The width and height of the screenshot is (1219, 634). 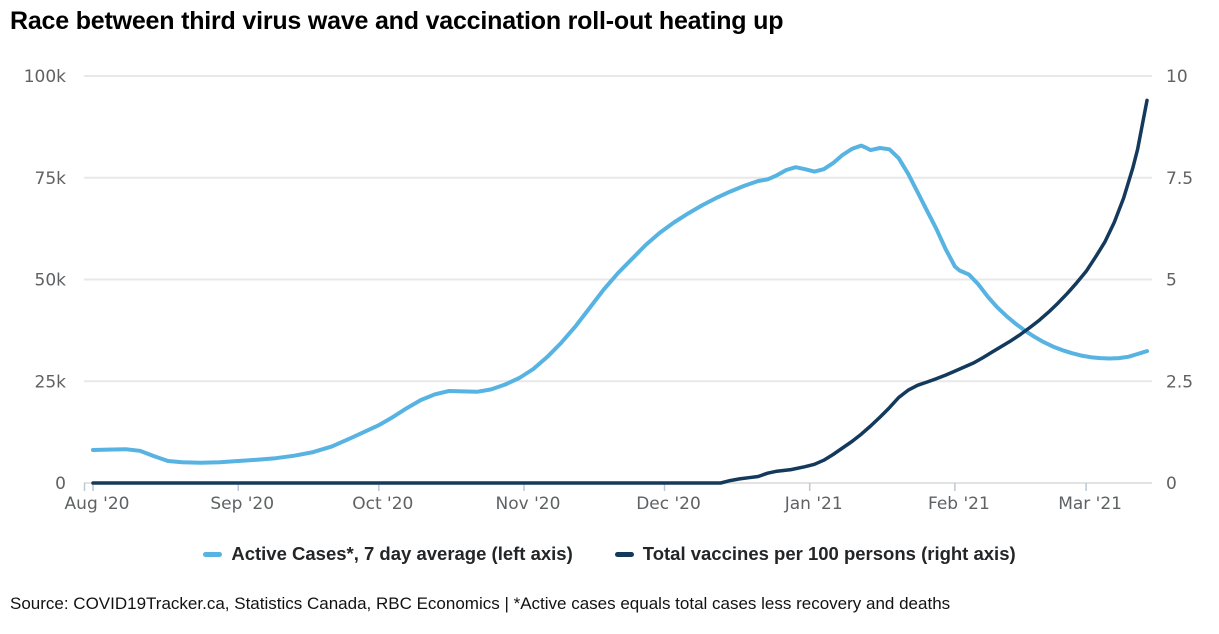 What do you see at coordinates (60, 484) in the screenshot?
I see `left-axis-tick-label: 0` at bounding box center [60, 484].